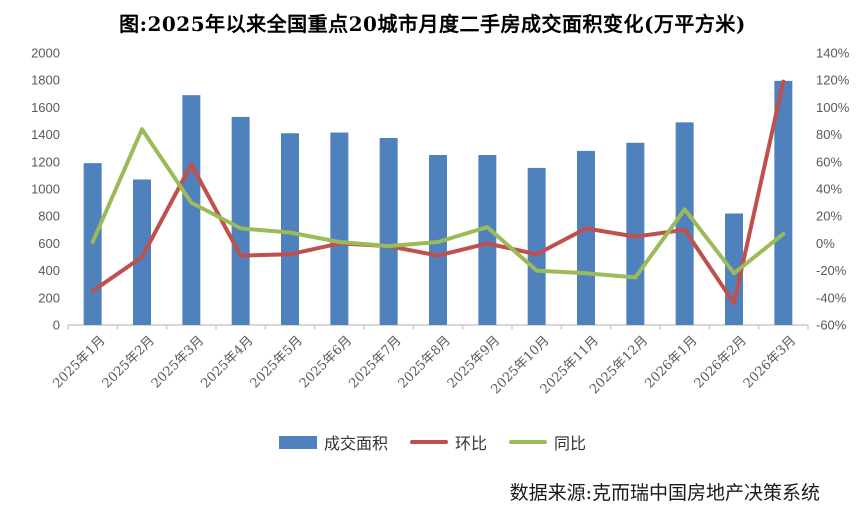 This screenshot has height=516, width=865. What do you see at coordinates (129, 362) in the screenshot?
I see `x-axis-tick-label: 2025年2月` at bounding box center [129, 362].